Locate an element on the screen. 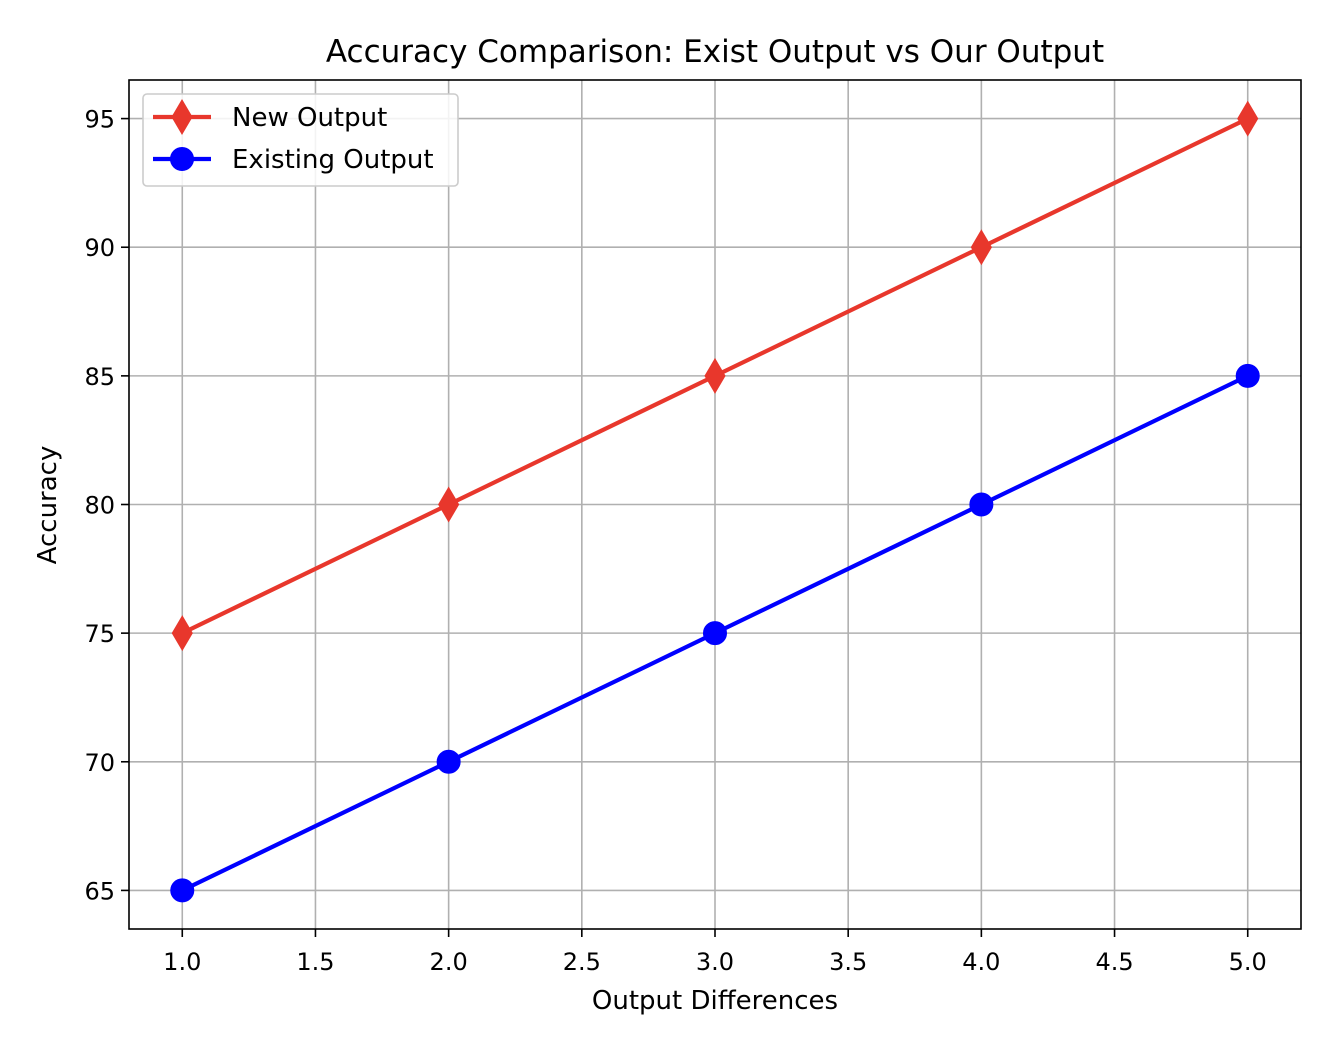 The width and height of the screenshot is (1332, 1058). x-axis-ticks: 1.0 1.5 2.0 2.5 3.0 3.5 4.0 4.5 5.0 is located at coordinates (715, 952).